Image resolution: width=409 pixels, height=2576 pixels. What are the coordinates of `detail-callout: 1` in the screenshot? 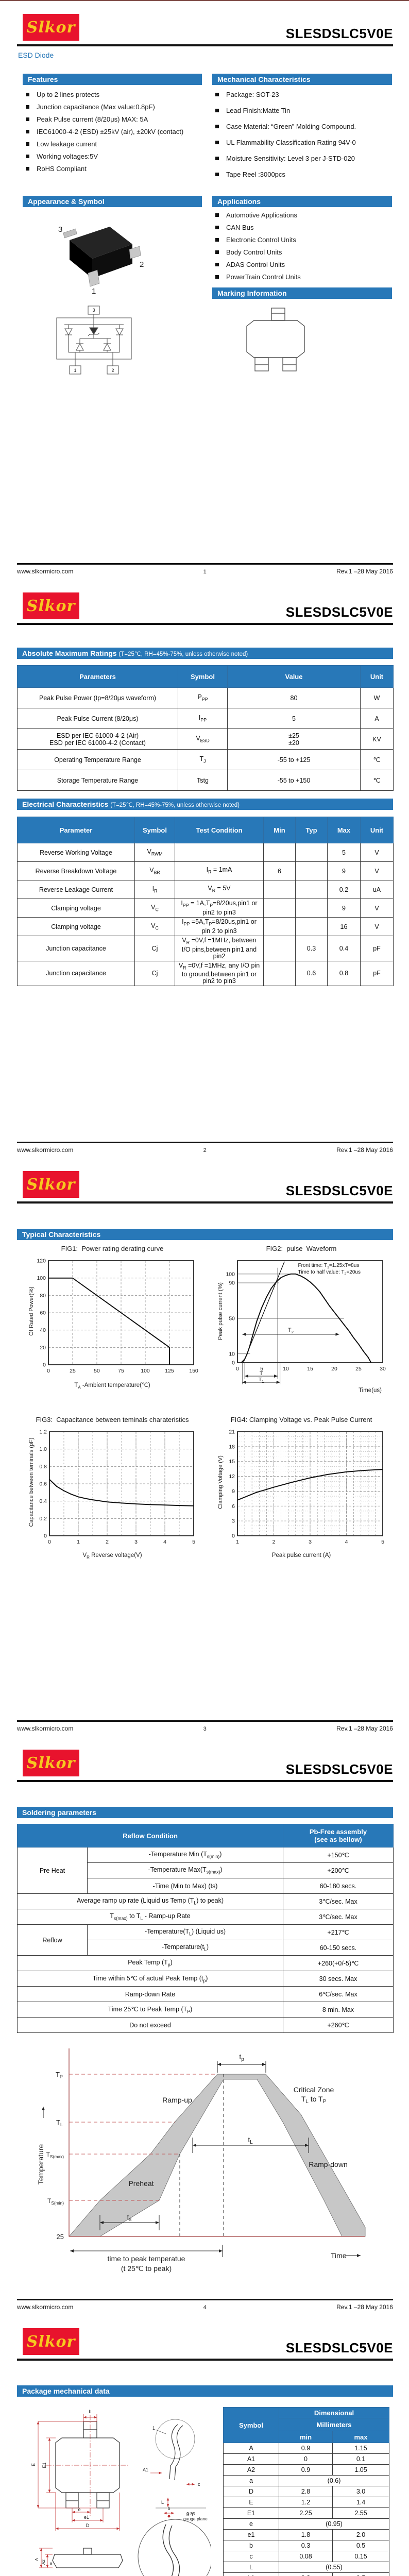 It's located at (153, 2428).